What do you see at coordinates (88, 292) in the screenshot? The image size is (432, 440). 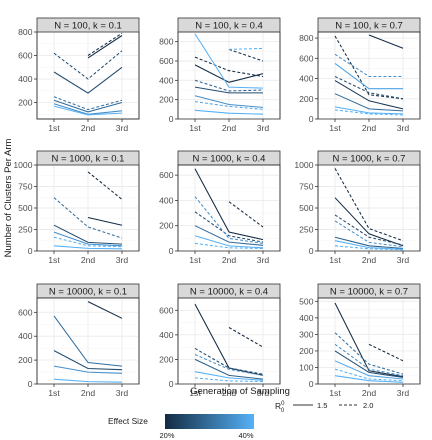 I see `panel-title: N = 10000, k = 0.1` at bounding box center [88, 292].